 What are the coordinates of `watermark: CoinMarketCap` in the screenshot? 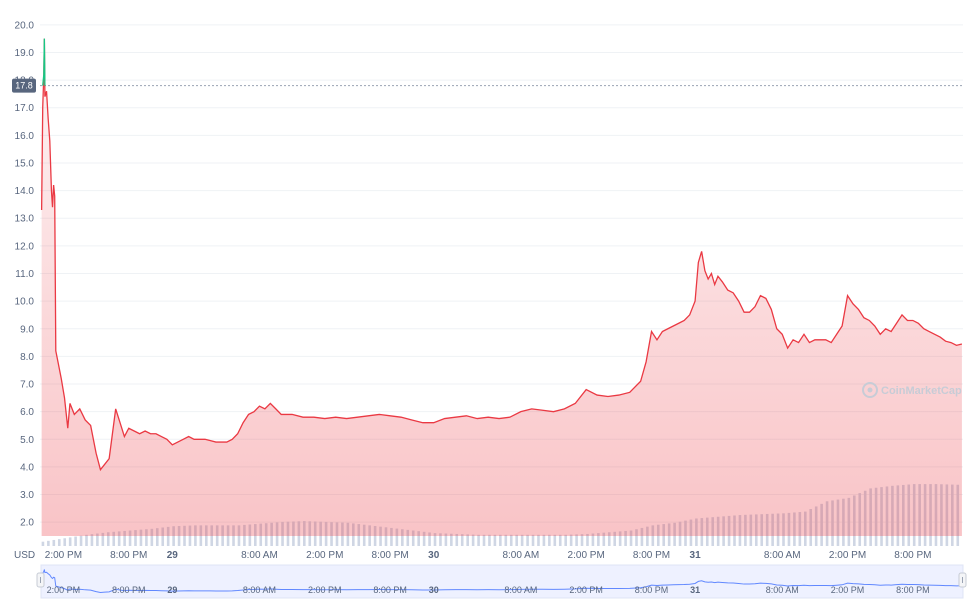 It's located at (912, 390).